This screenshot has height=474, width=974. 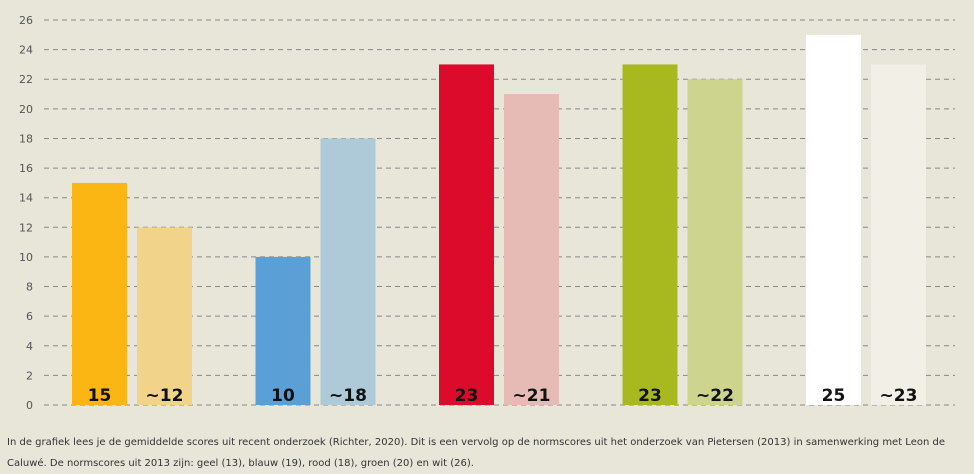 I want to click on y-tick-label-4: 4, so click(x=29, y=346).